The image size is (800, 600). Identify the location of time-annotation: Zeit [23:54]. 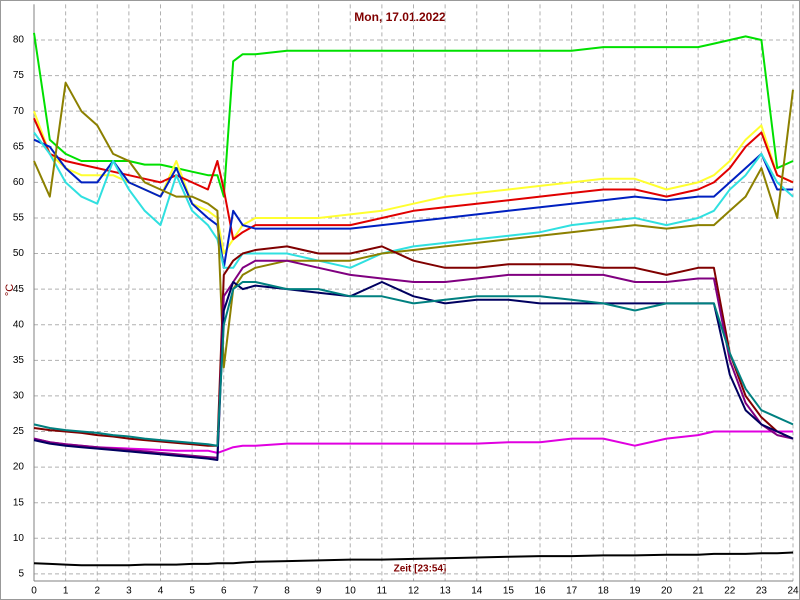
(420, 569).